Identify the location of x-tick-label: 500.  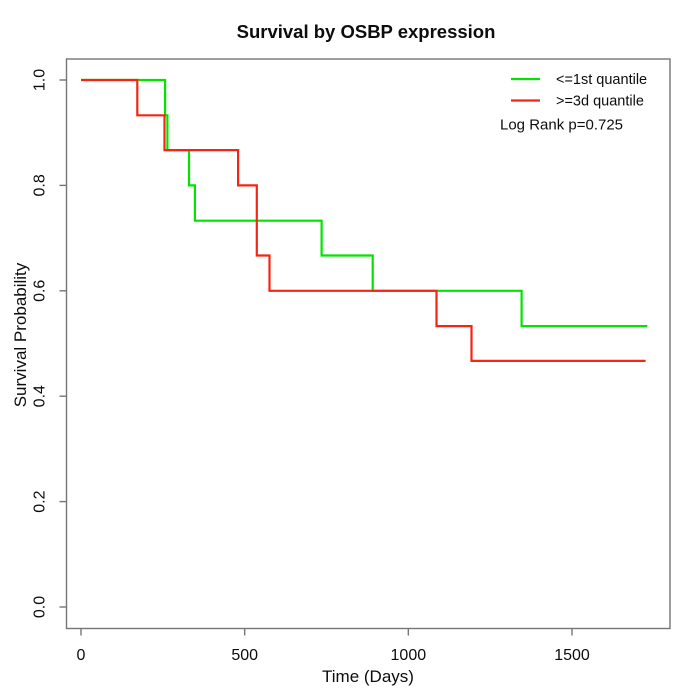
(244, 655).